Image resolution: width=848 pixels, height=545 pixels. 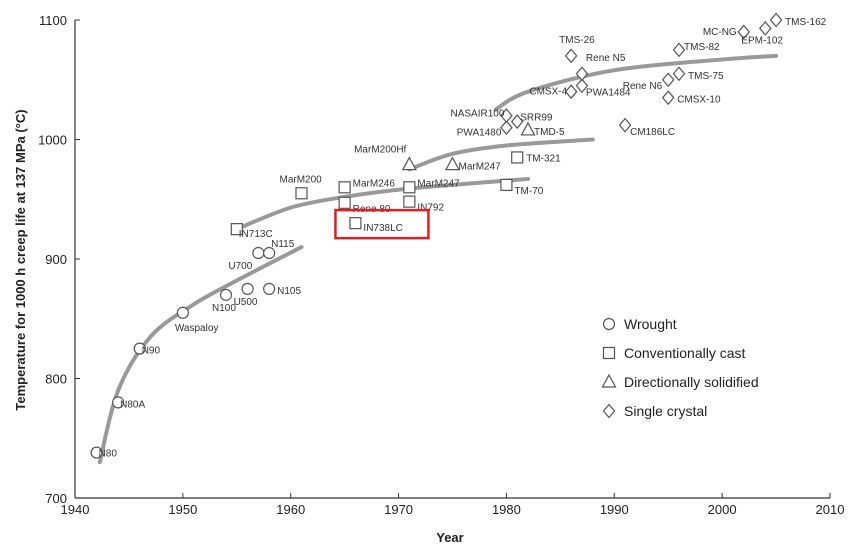 I want to click on legend-cast-marker, so click(x=609, y=353).